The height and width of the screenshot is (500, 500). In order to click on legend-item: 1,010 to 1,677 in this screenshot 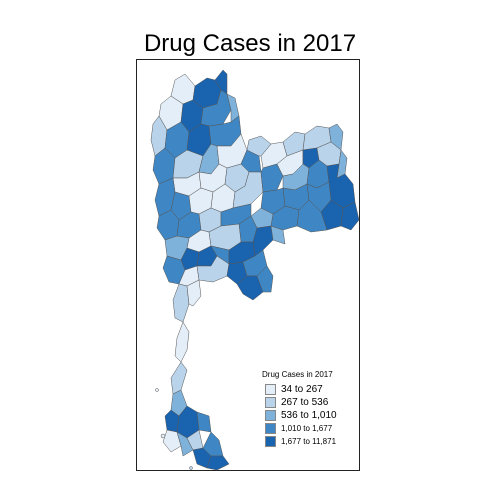, I will do `click(310, 429)`.